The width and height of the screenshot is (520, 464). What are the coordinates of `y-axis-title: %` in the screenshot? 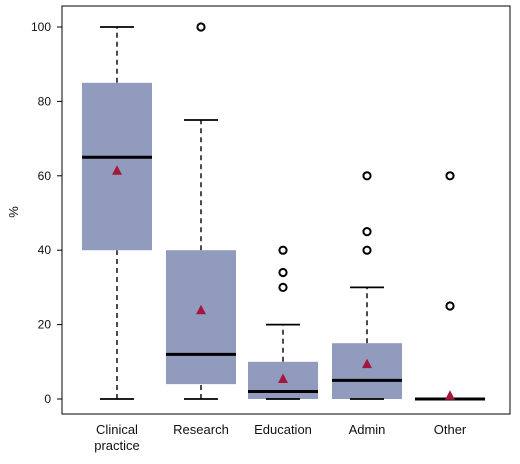 It's located at (13, 212).